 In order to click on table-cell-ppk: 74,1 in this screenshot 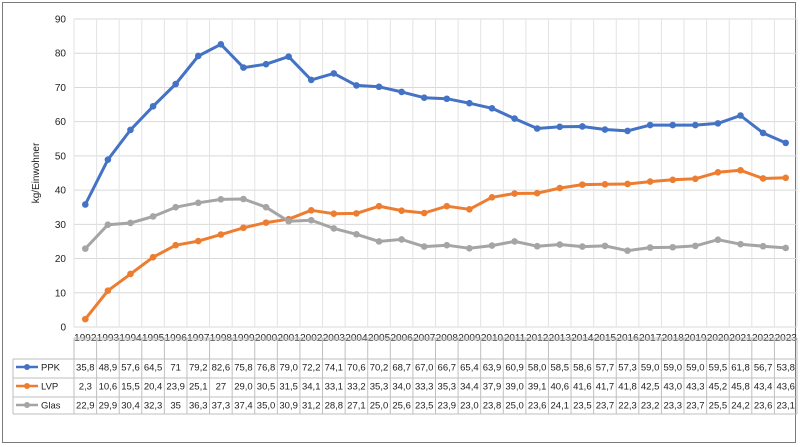, I will do `click(334, 368)`.